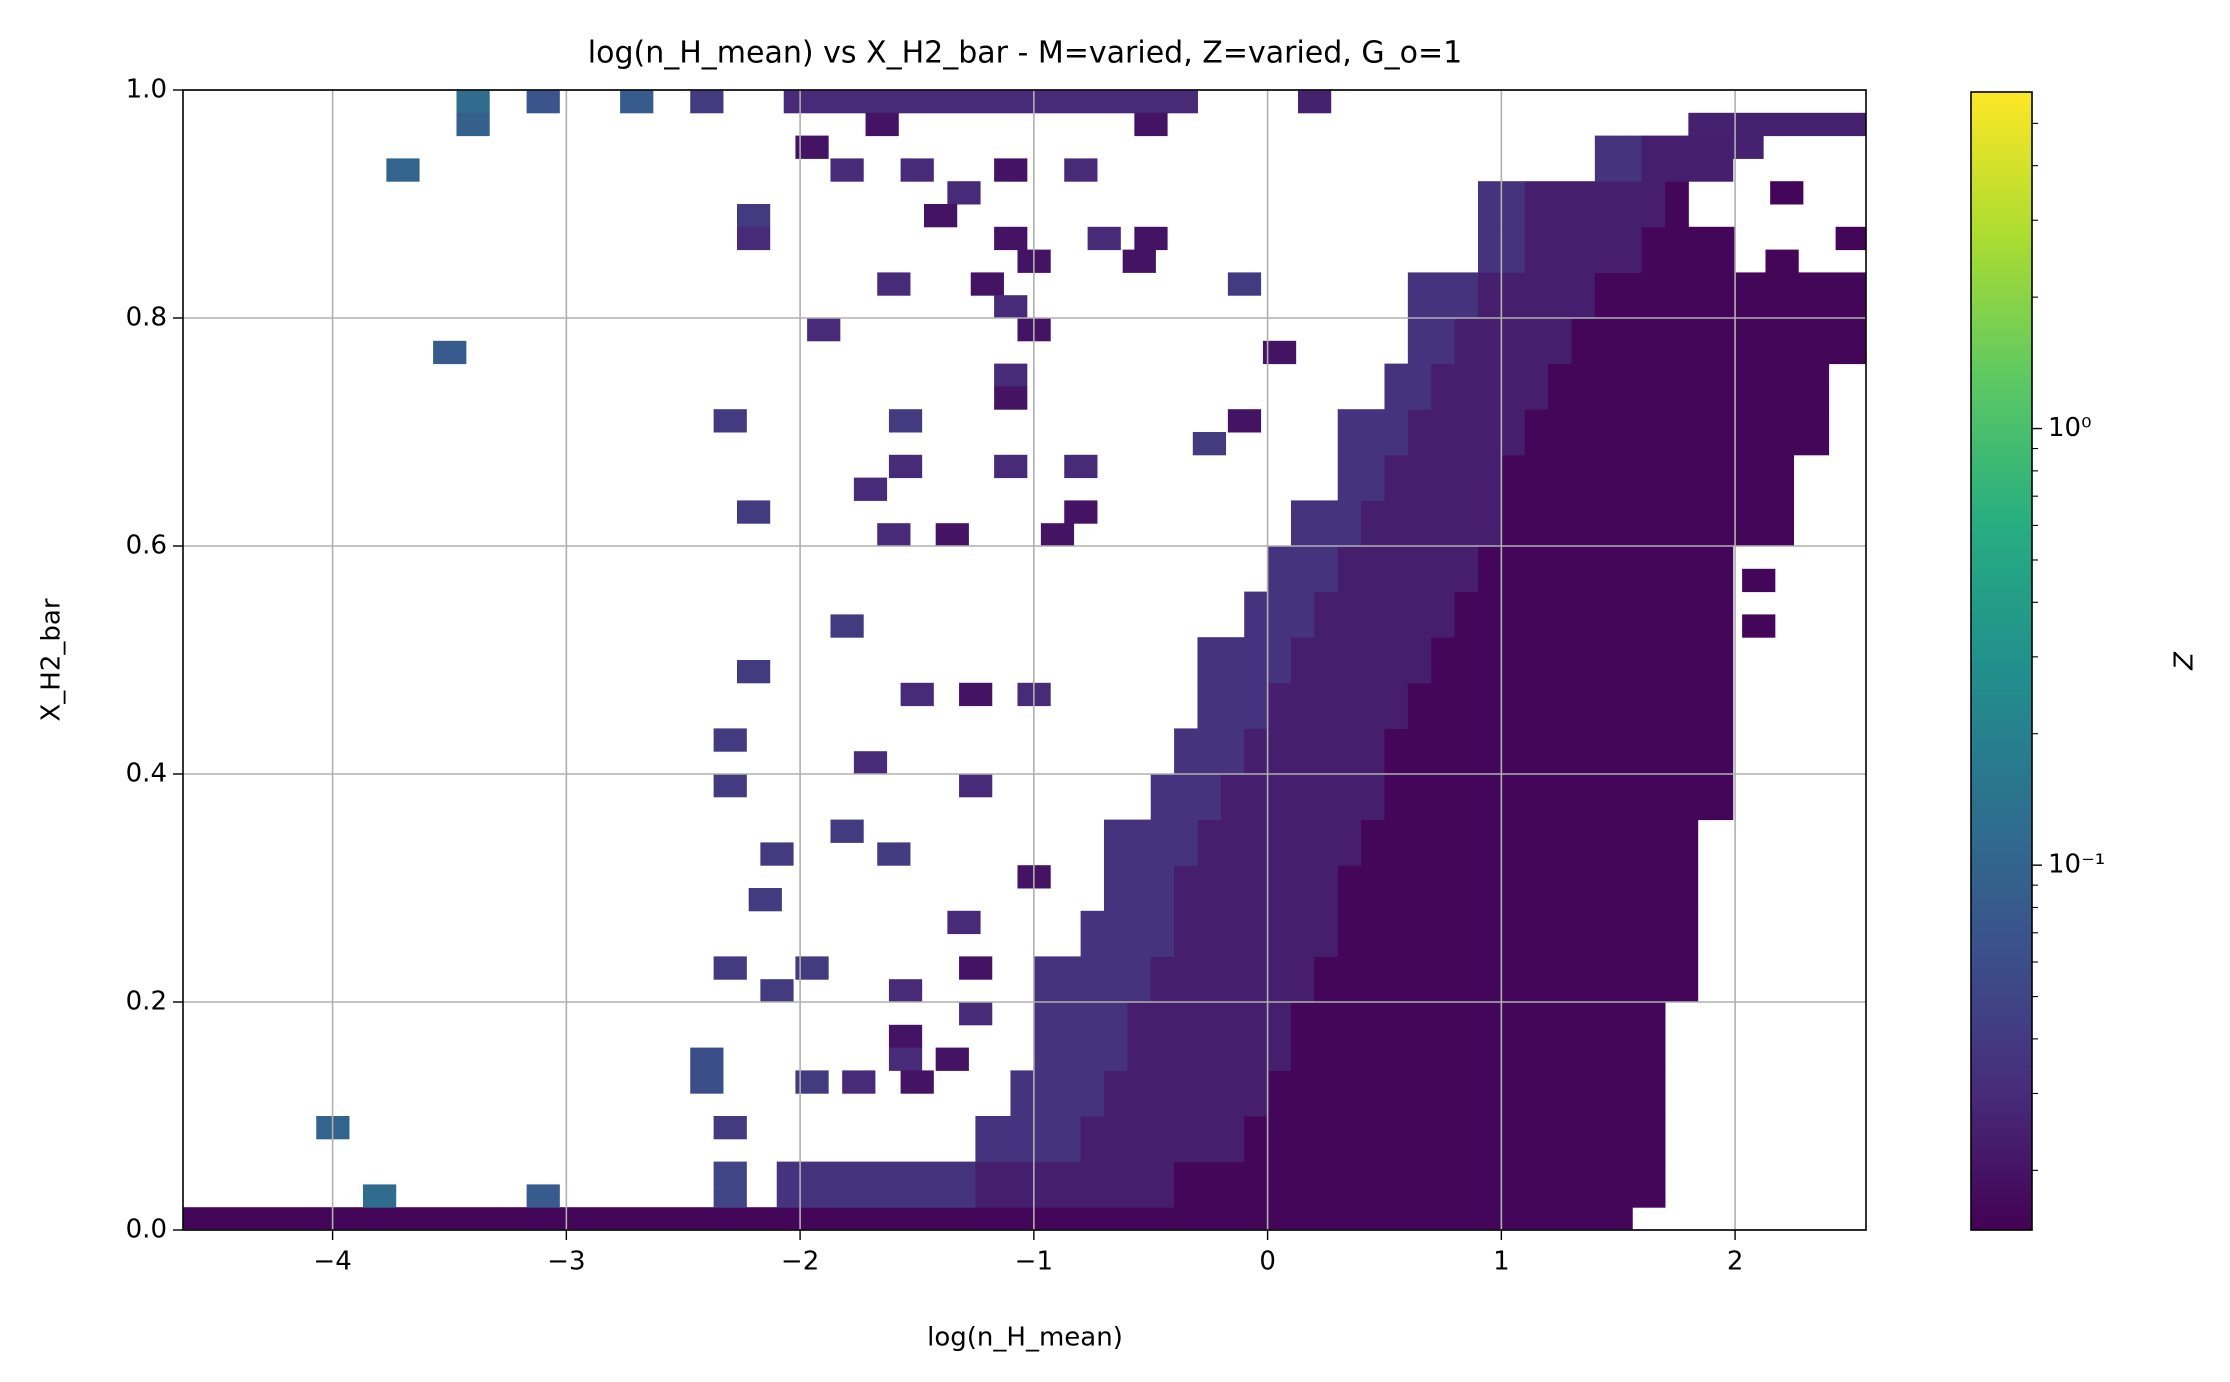 The image size is (2230, 1382). Describe the element at coordinates (52, 659) in the screenshot. I see `y-axis-label: X_H2_bar` at that location.